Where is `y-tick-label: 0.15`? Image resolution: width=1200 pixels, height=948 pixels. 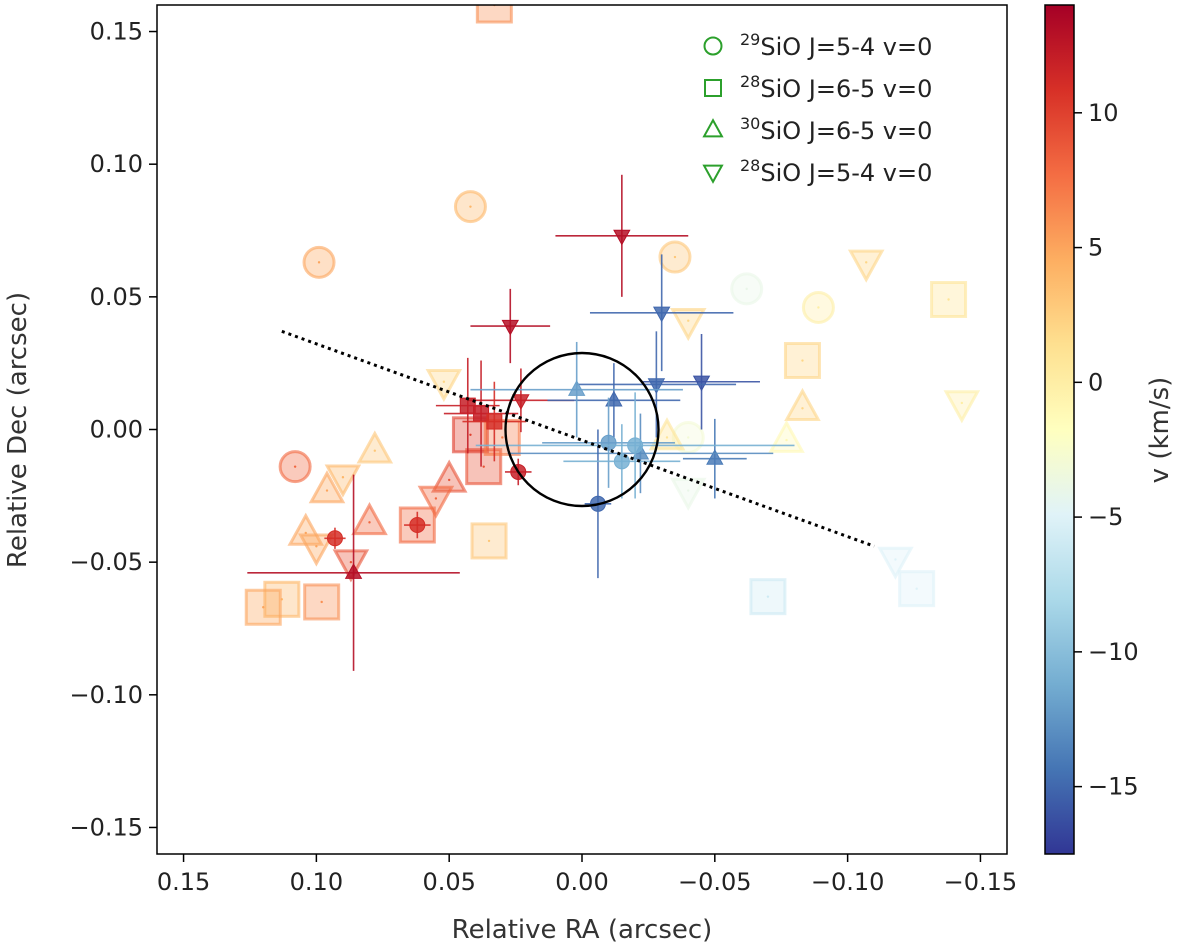 y-tick-label: 0.15 is located at coordinates (116, 32).